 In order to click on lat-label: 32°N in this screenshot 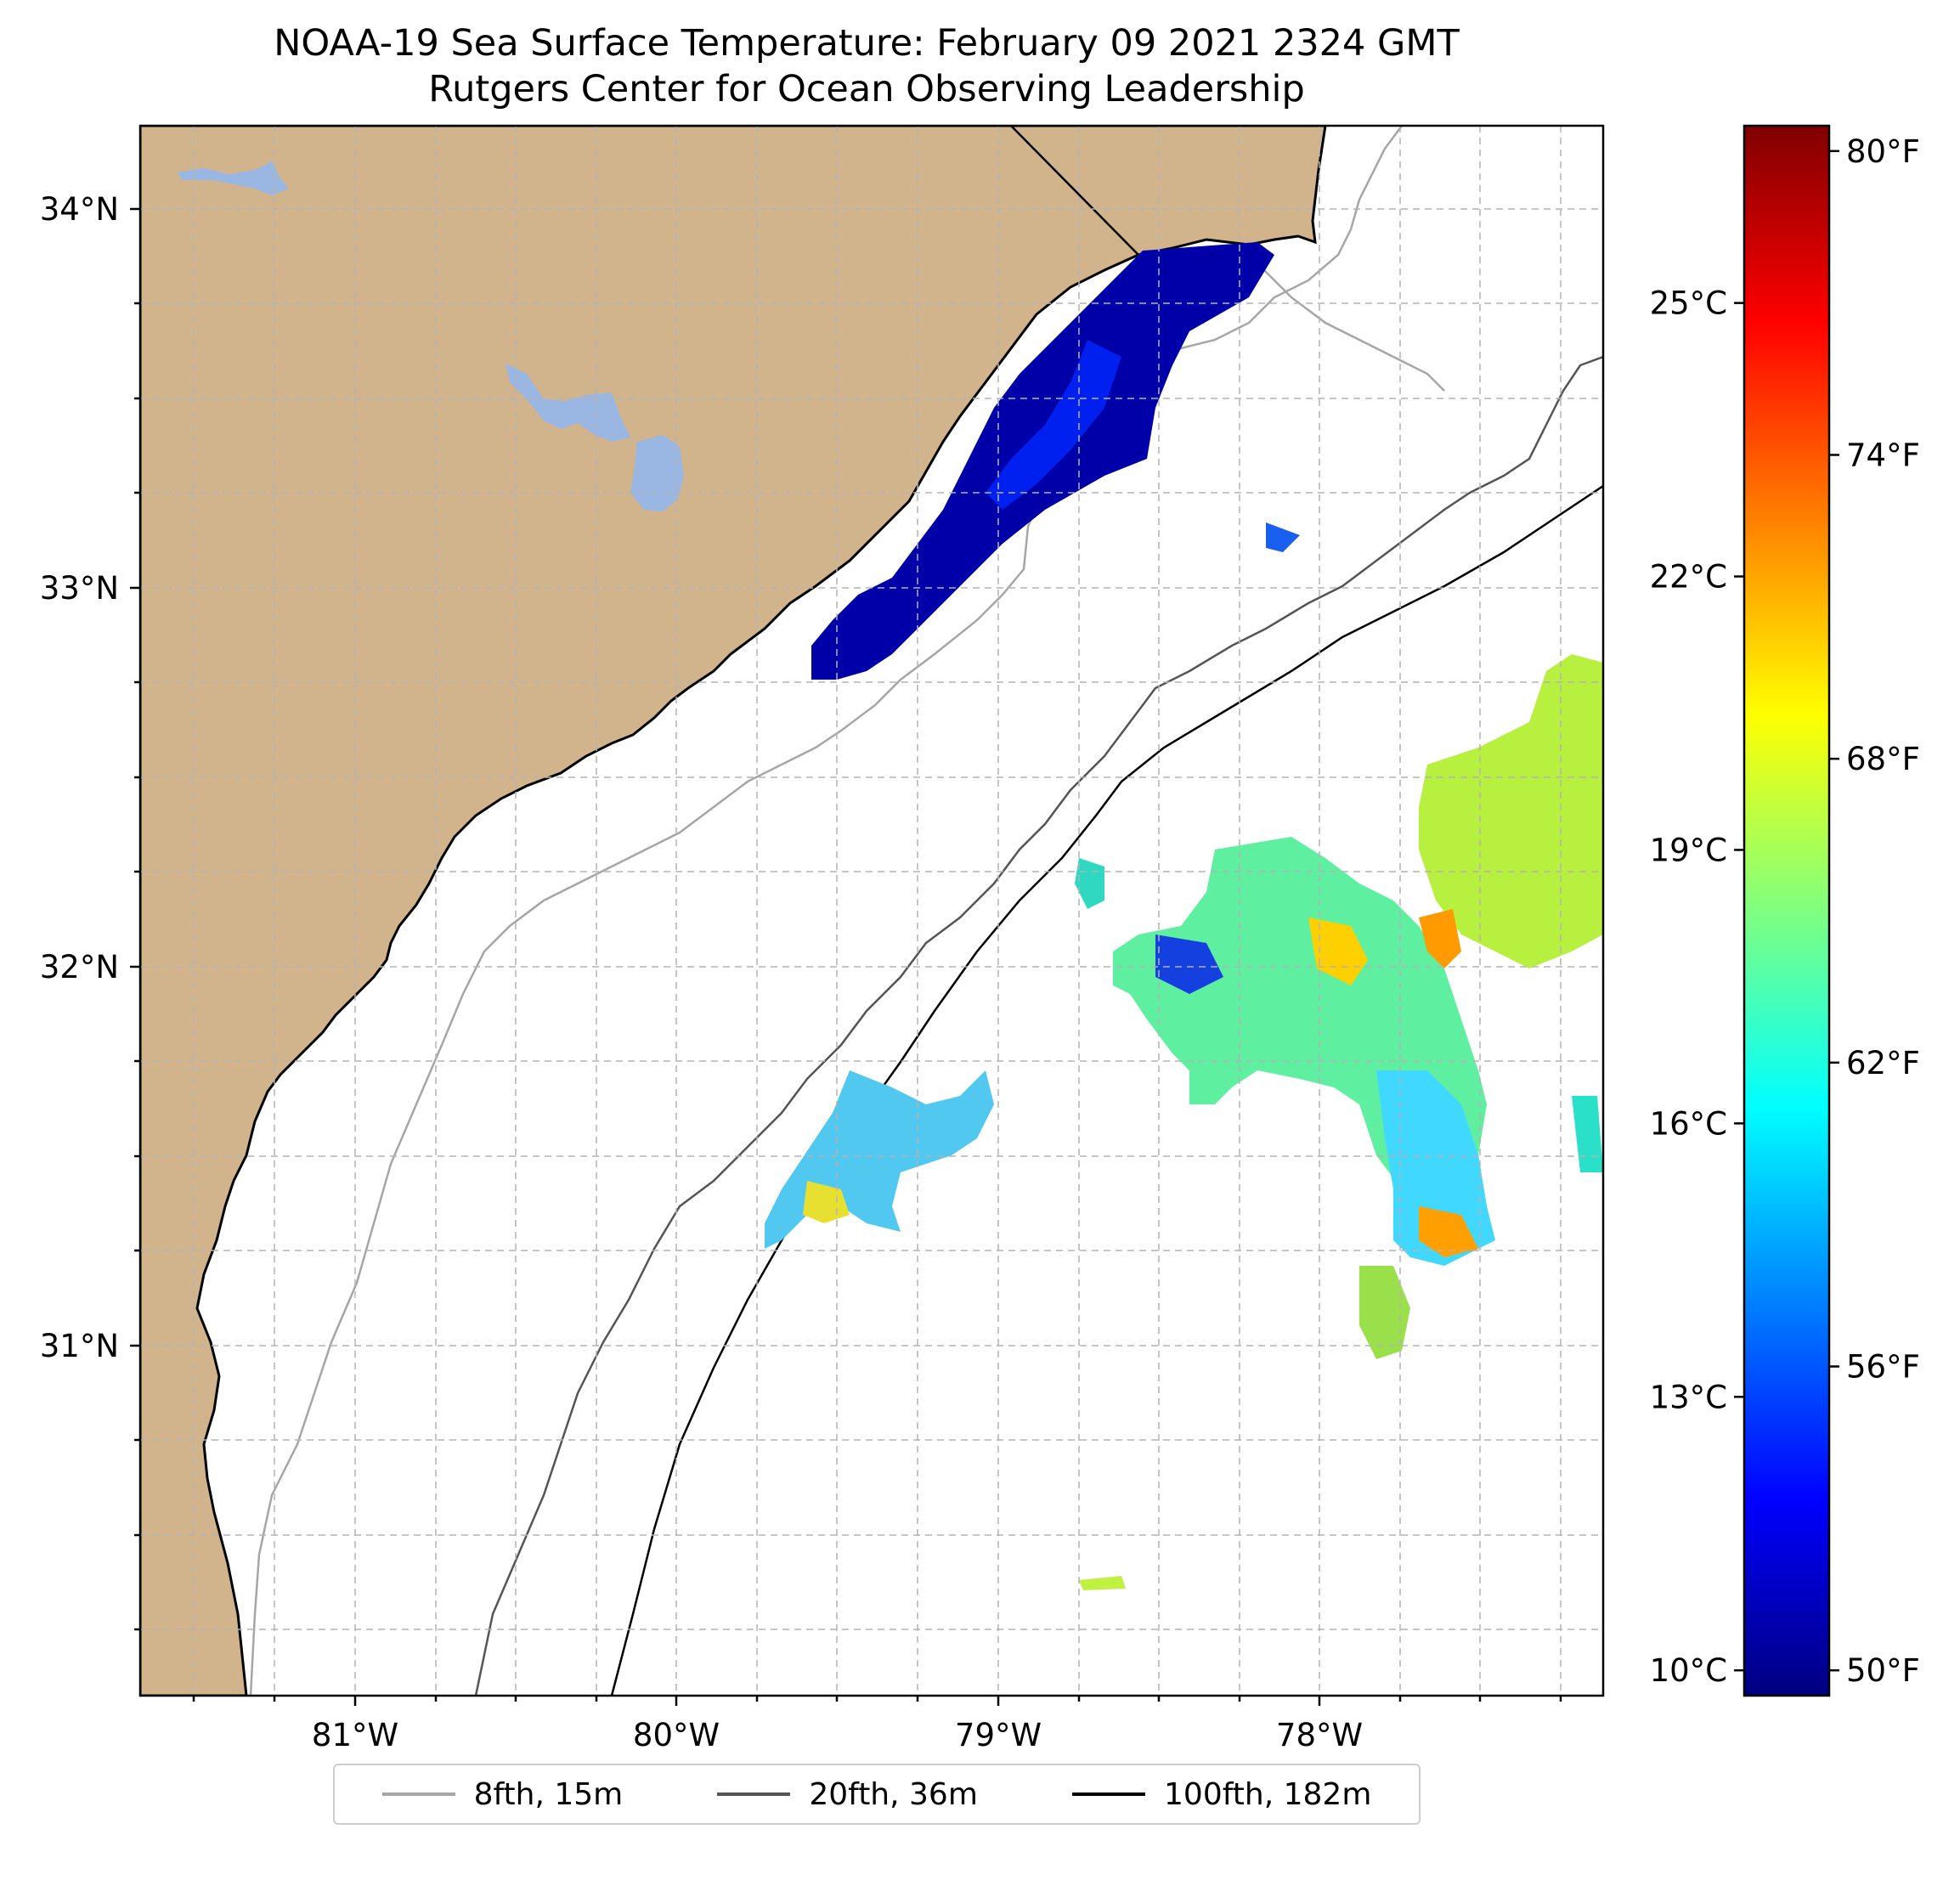, I will do `click(80, 967)`.